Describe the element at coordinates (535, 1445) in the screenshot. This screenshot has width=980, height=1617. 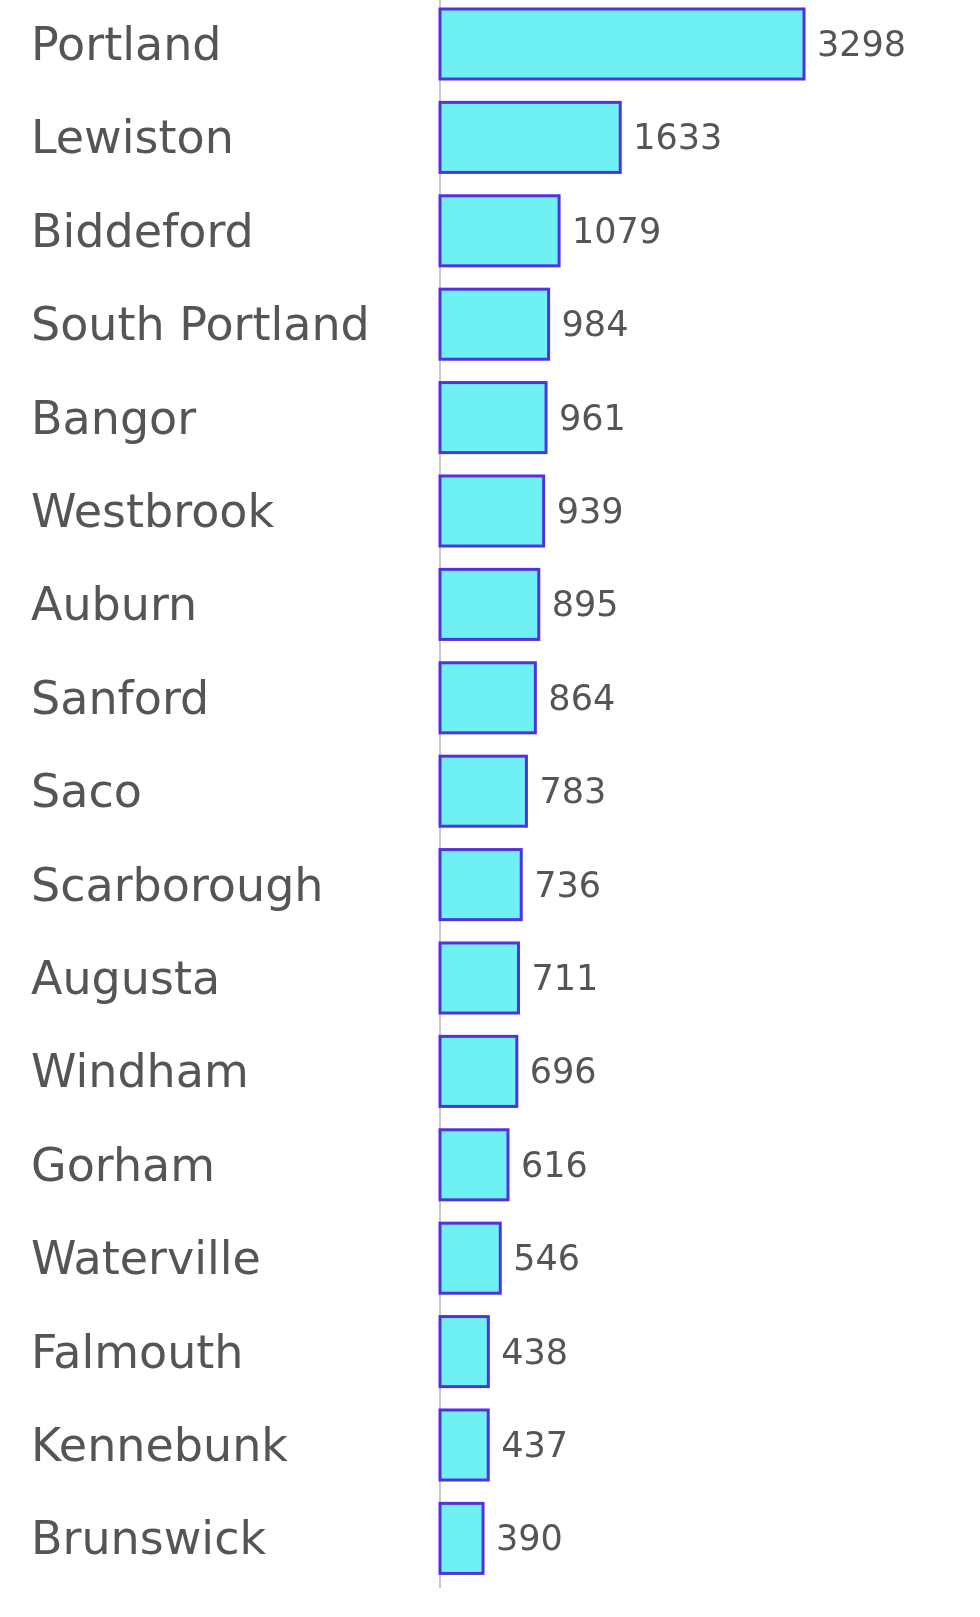
I see `data-label: 437` at that location.